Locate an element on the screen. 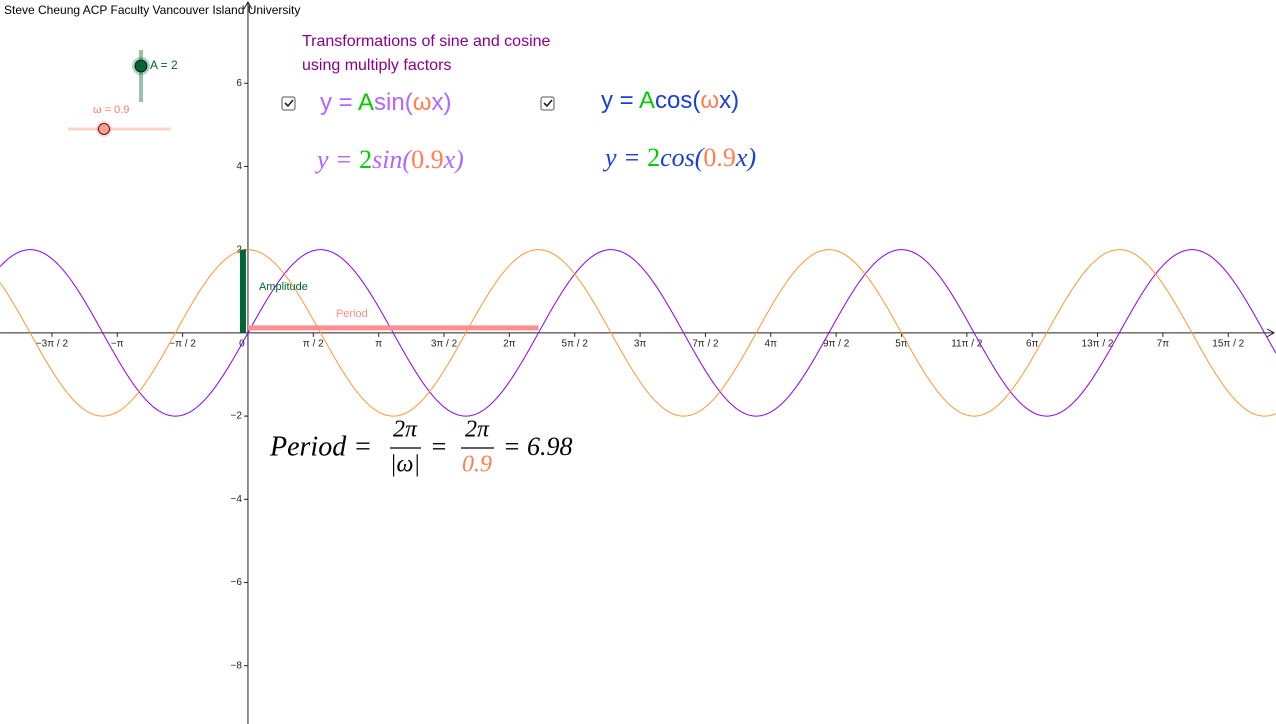 This screenshot has height=724, width=1276. x-axis-arrow is located at coordinates (1271, 333).